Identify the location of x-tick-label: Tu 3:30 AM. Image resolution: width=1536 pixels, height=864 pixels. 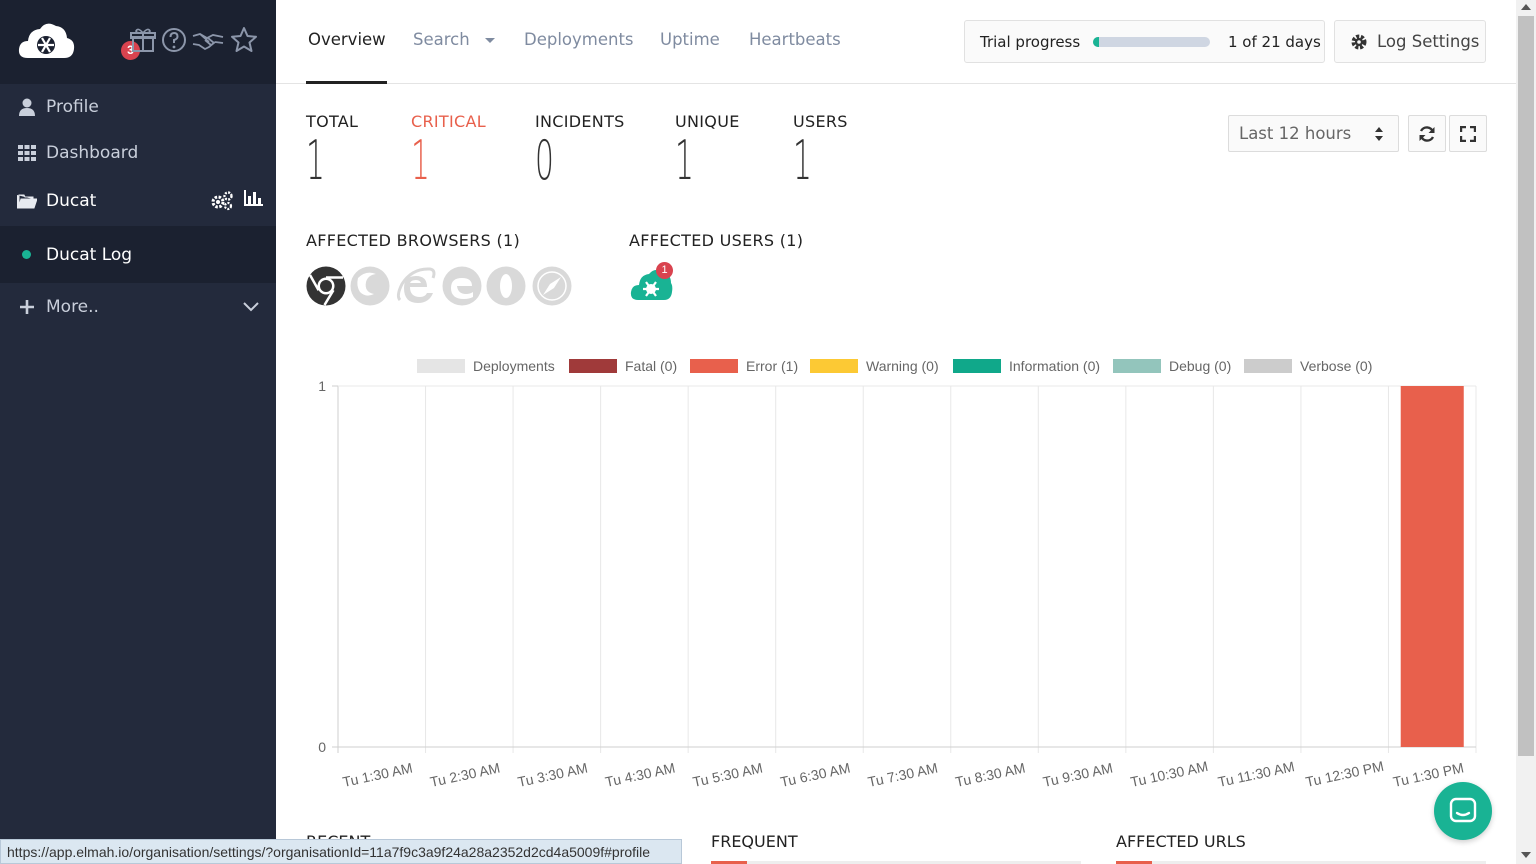
(552, 775).